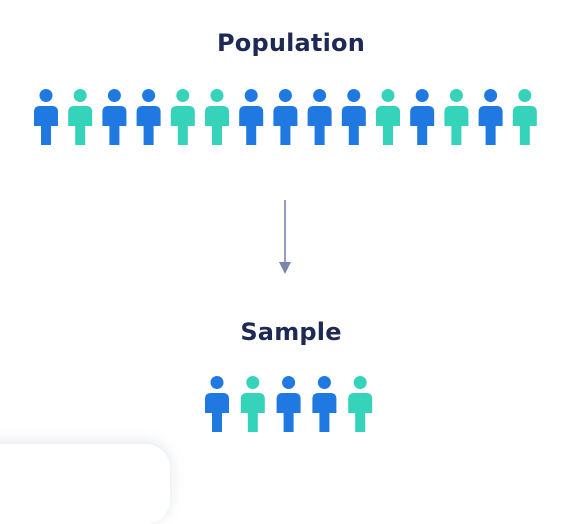 This screenshot has width=582, height=524. I want to click on population-group, so click(285, 117).